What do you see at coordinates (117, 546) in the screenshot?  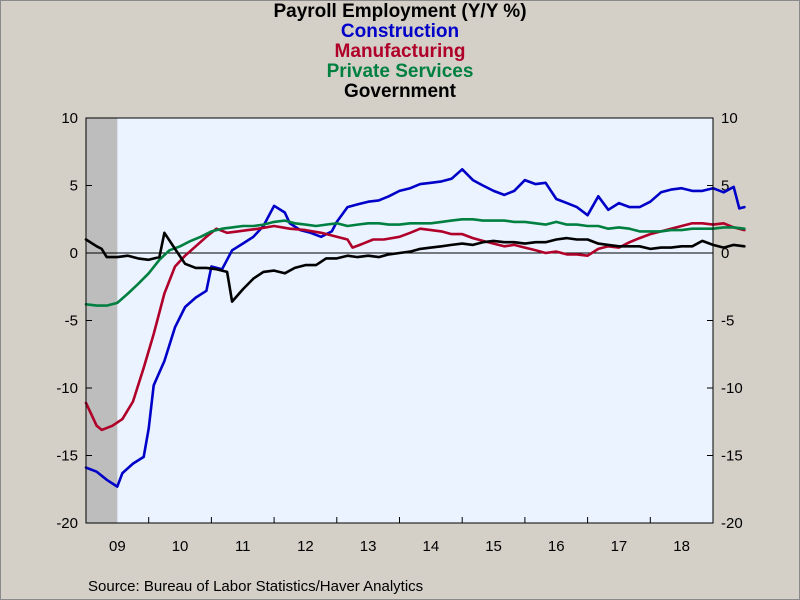 I see `x-tick-label: 09` at bounding box center [117, 546].